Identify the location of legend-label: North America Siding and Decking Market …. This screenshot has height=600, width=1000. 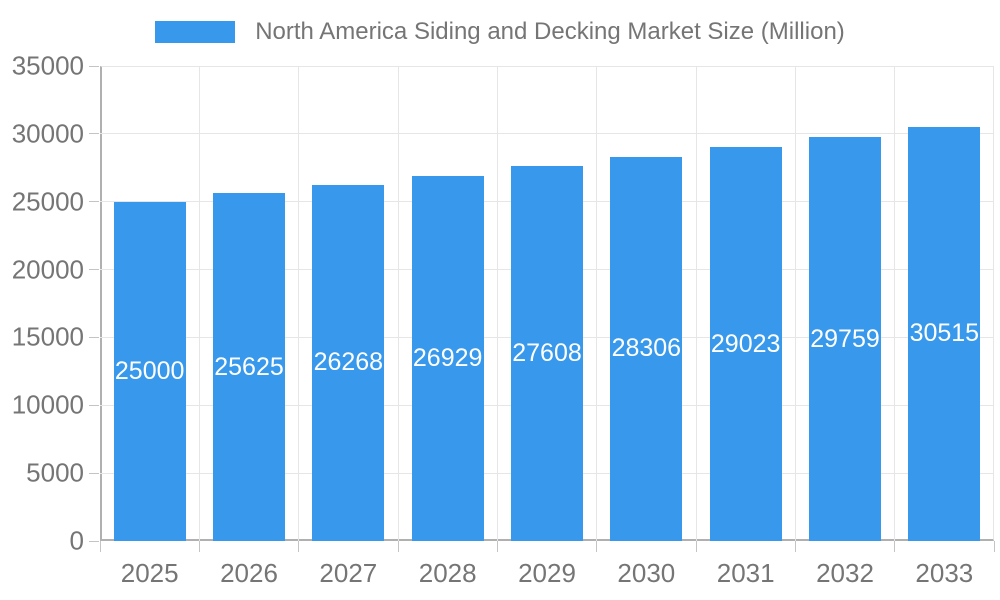
(550, 31).